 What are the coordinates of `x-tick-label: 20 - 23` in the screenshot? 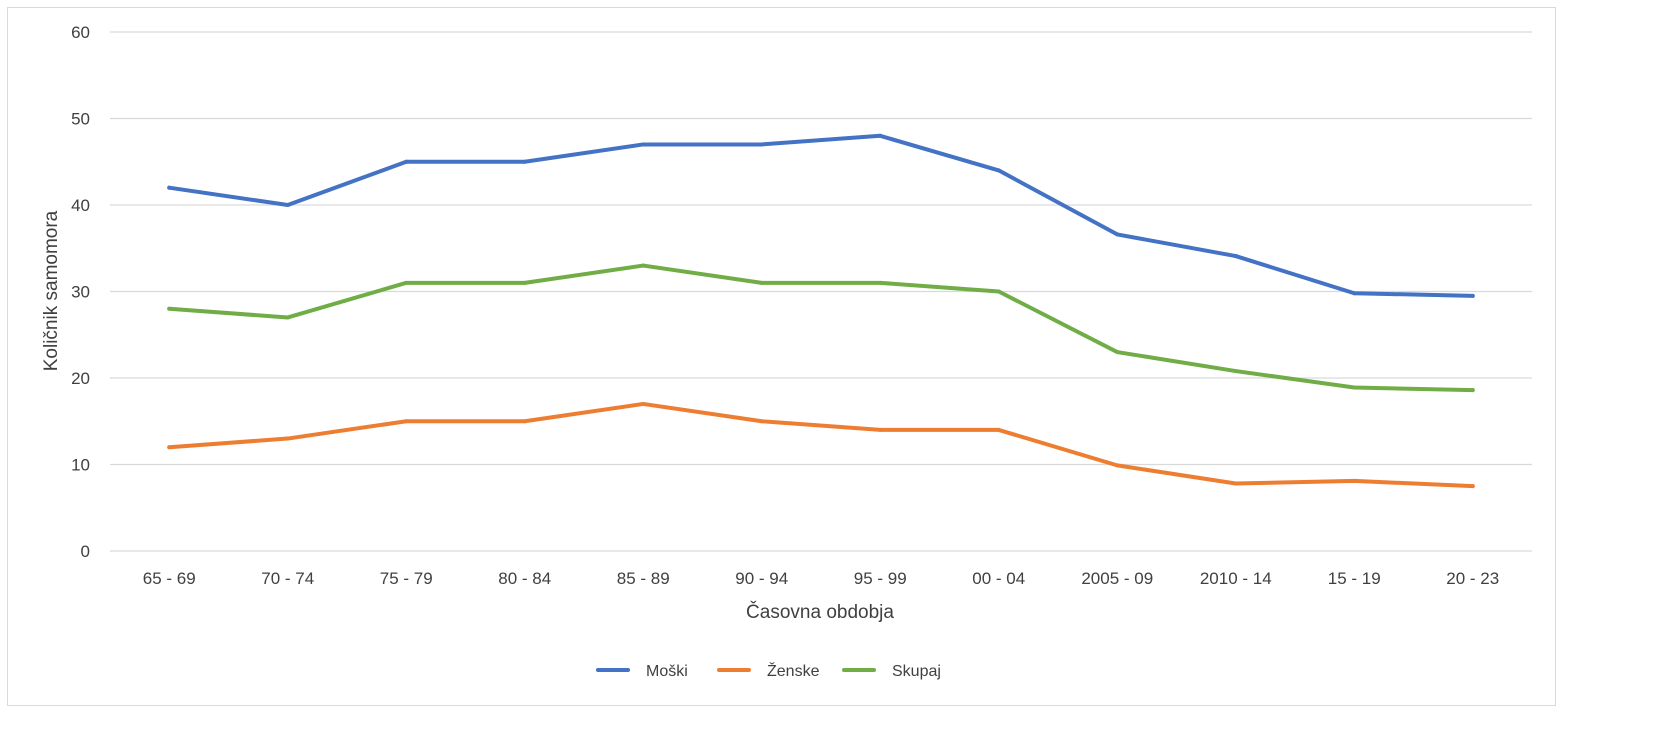 It's located at (1472, 578).